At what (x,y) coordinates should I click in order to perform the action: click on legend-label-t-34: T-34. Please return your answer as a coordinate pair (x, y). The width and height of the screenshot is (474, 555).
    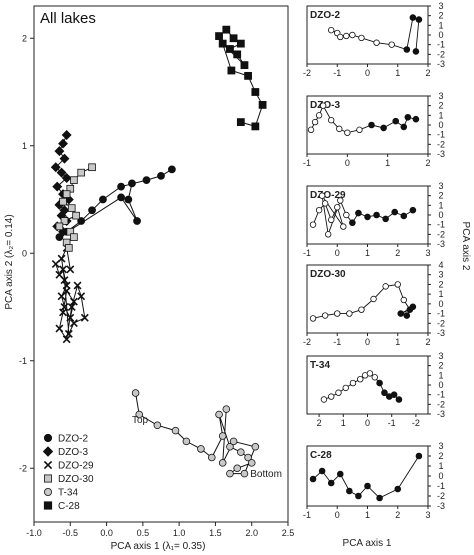
    Looking at the image, I should click on (68, 493).